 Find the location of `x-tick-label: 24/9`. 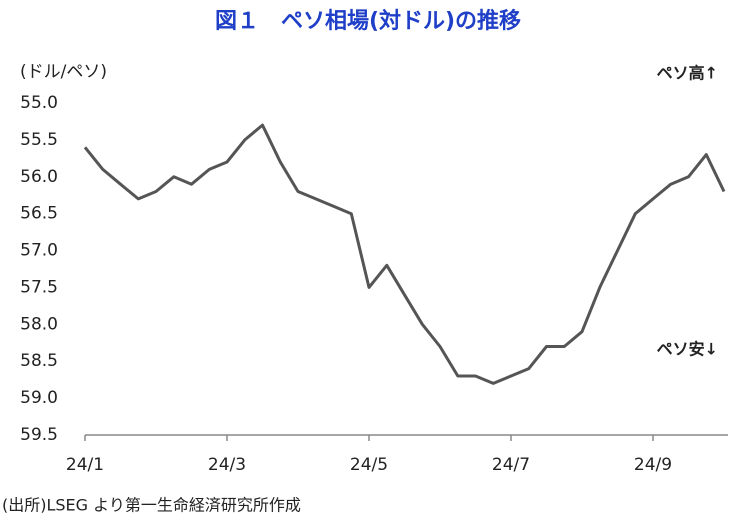

x-tick-label: 24/9 is located at coordinates (653, 465).